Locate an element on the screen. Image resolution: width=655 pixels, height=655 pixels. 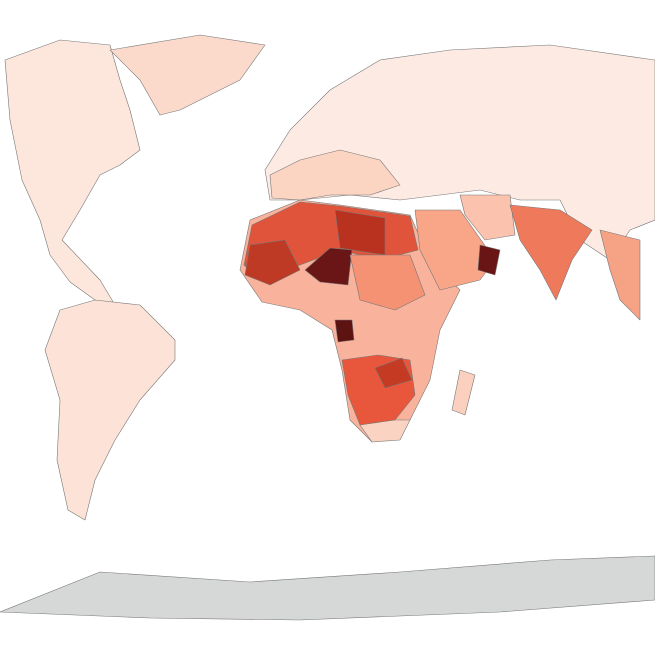
greenland is located at coordinates (187, 75).